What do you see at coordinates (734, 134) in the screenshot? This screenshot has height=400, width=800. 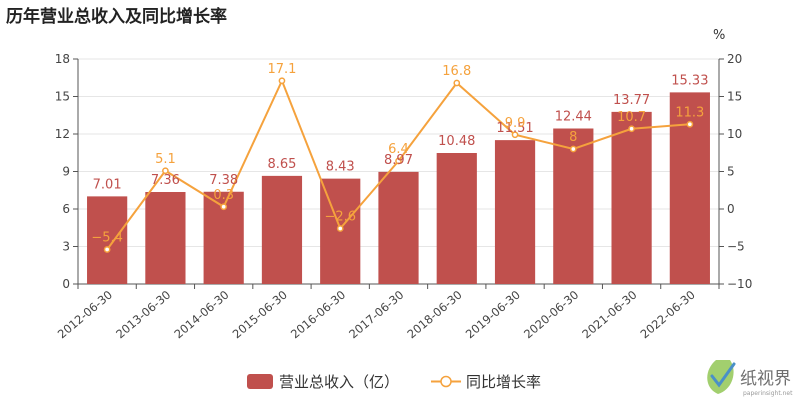 I see `right-tick-label: 10` at bounding box center [734, 134].